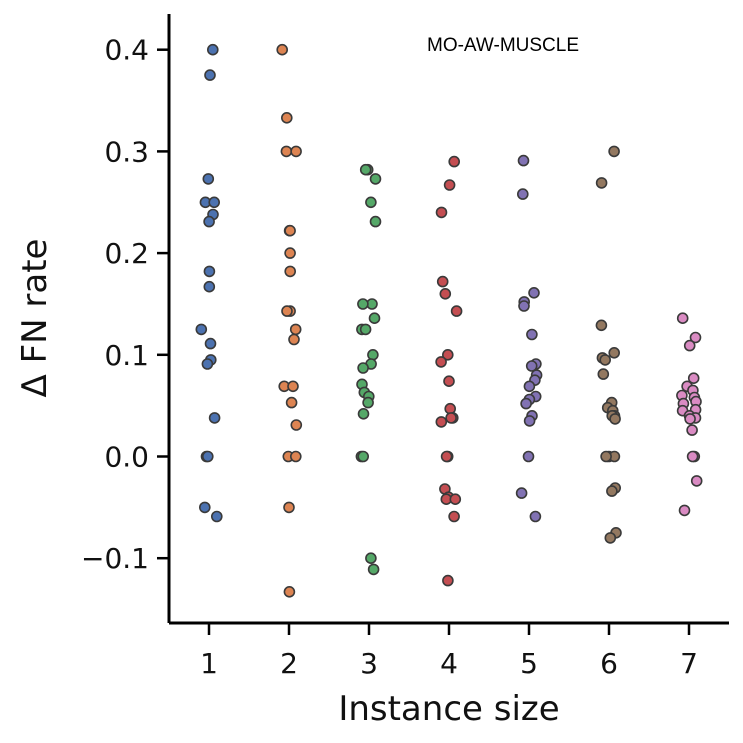  Describe the element at coordinates (369, 663) in the screenshot. I see `x-tick-label: 3` at that location.